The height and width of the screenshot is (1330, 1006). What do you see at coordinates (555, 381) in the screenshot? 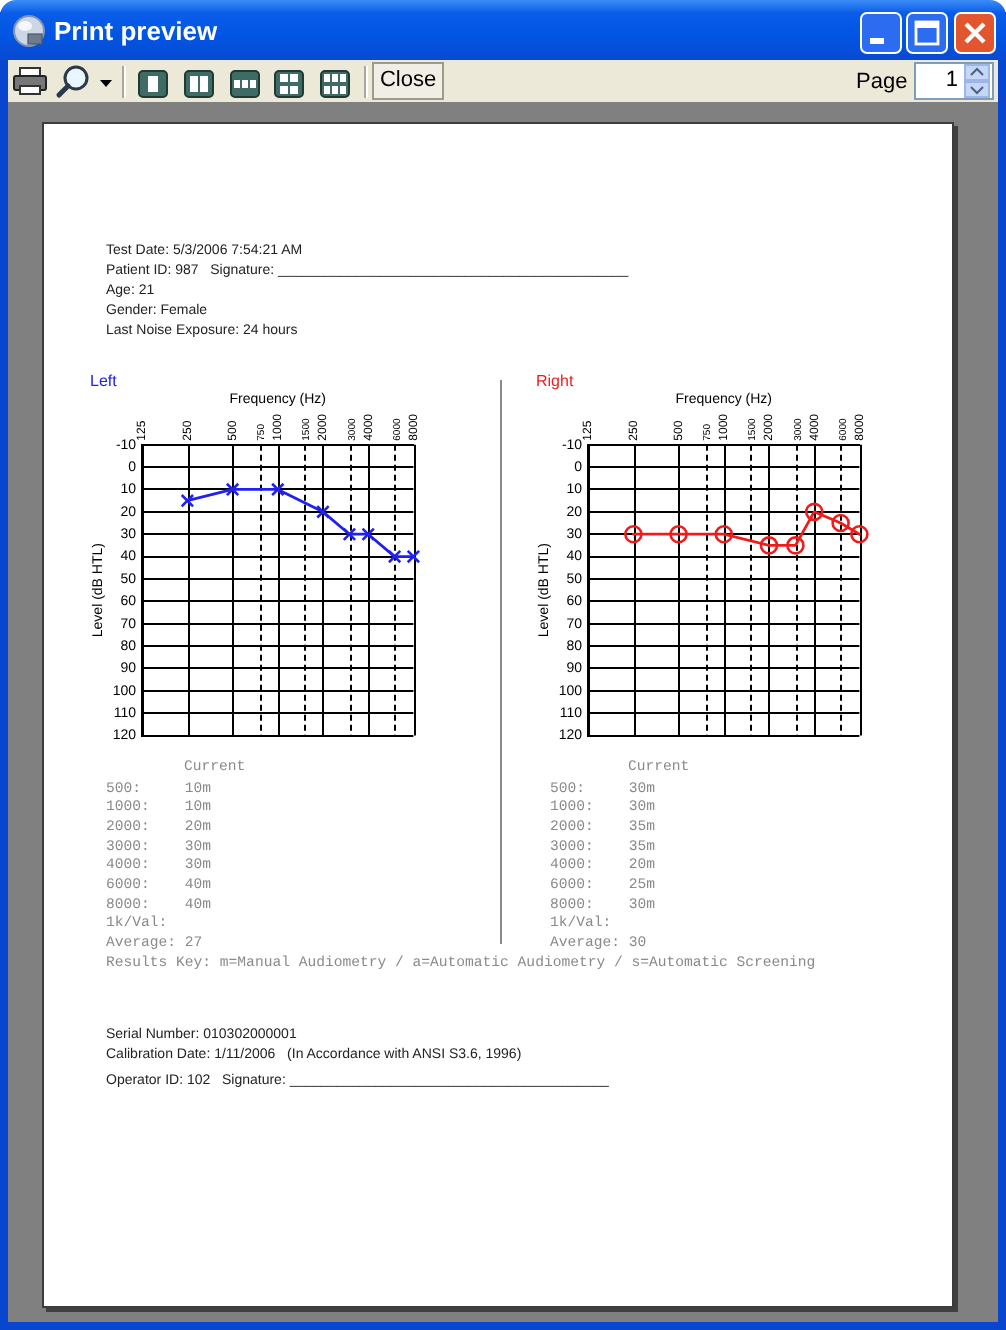
I see `chart-title: Right` at bounding box center [555, 381].